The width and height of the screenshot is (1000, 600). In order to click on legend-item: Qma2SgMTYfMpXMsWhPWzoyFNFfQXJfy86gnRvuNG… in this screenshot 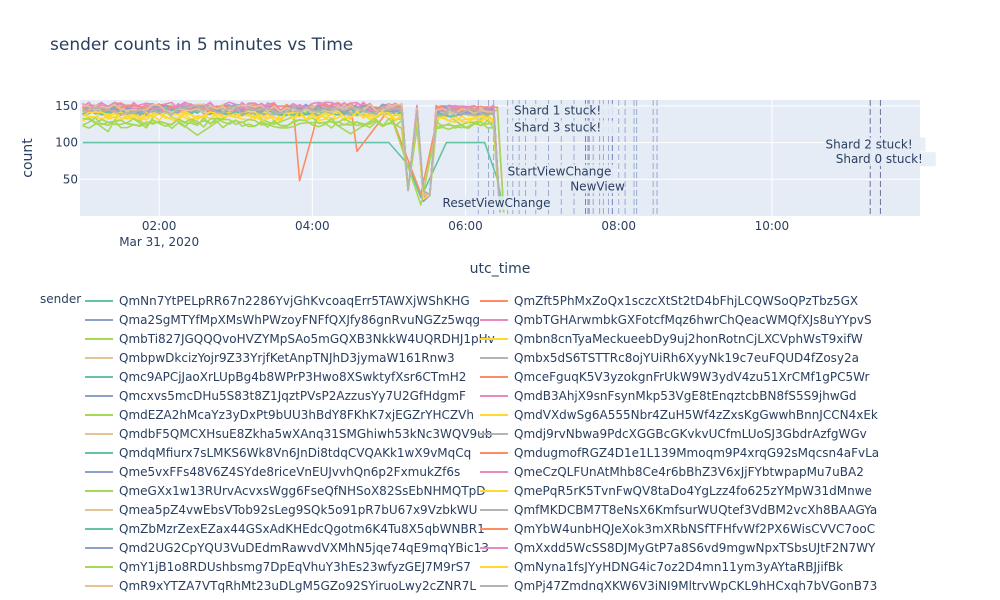, I will do `click(282, 320)`.